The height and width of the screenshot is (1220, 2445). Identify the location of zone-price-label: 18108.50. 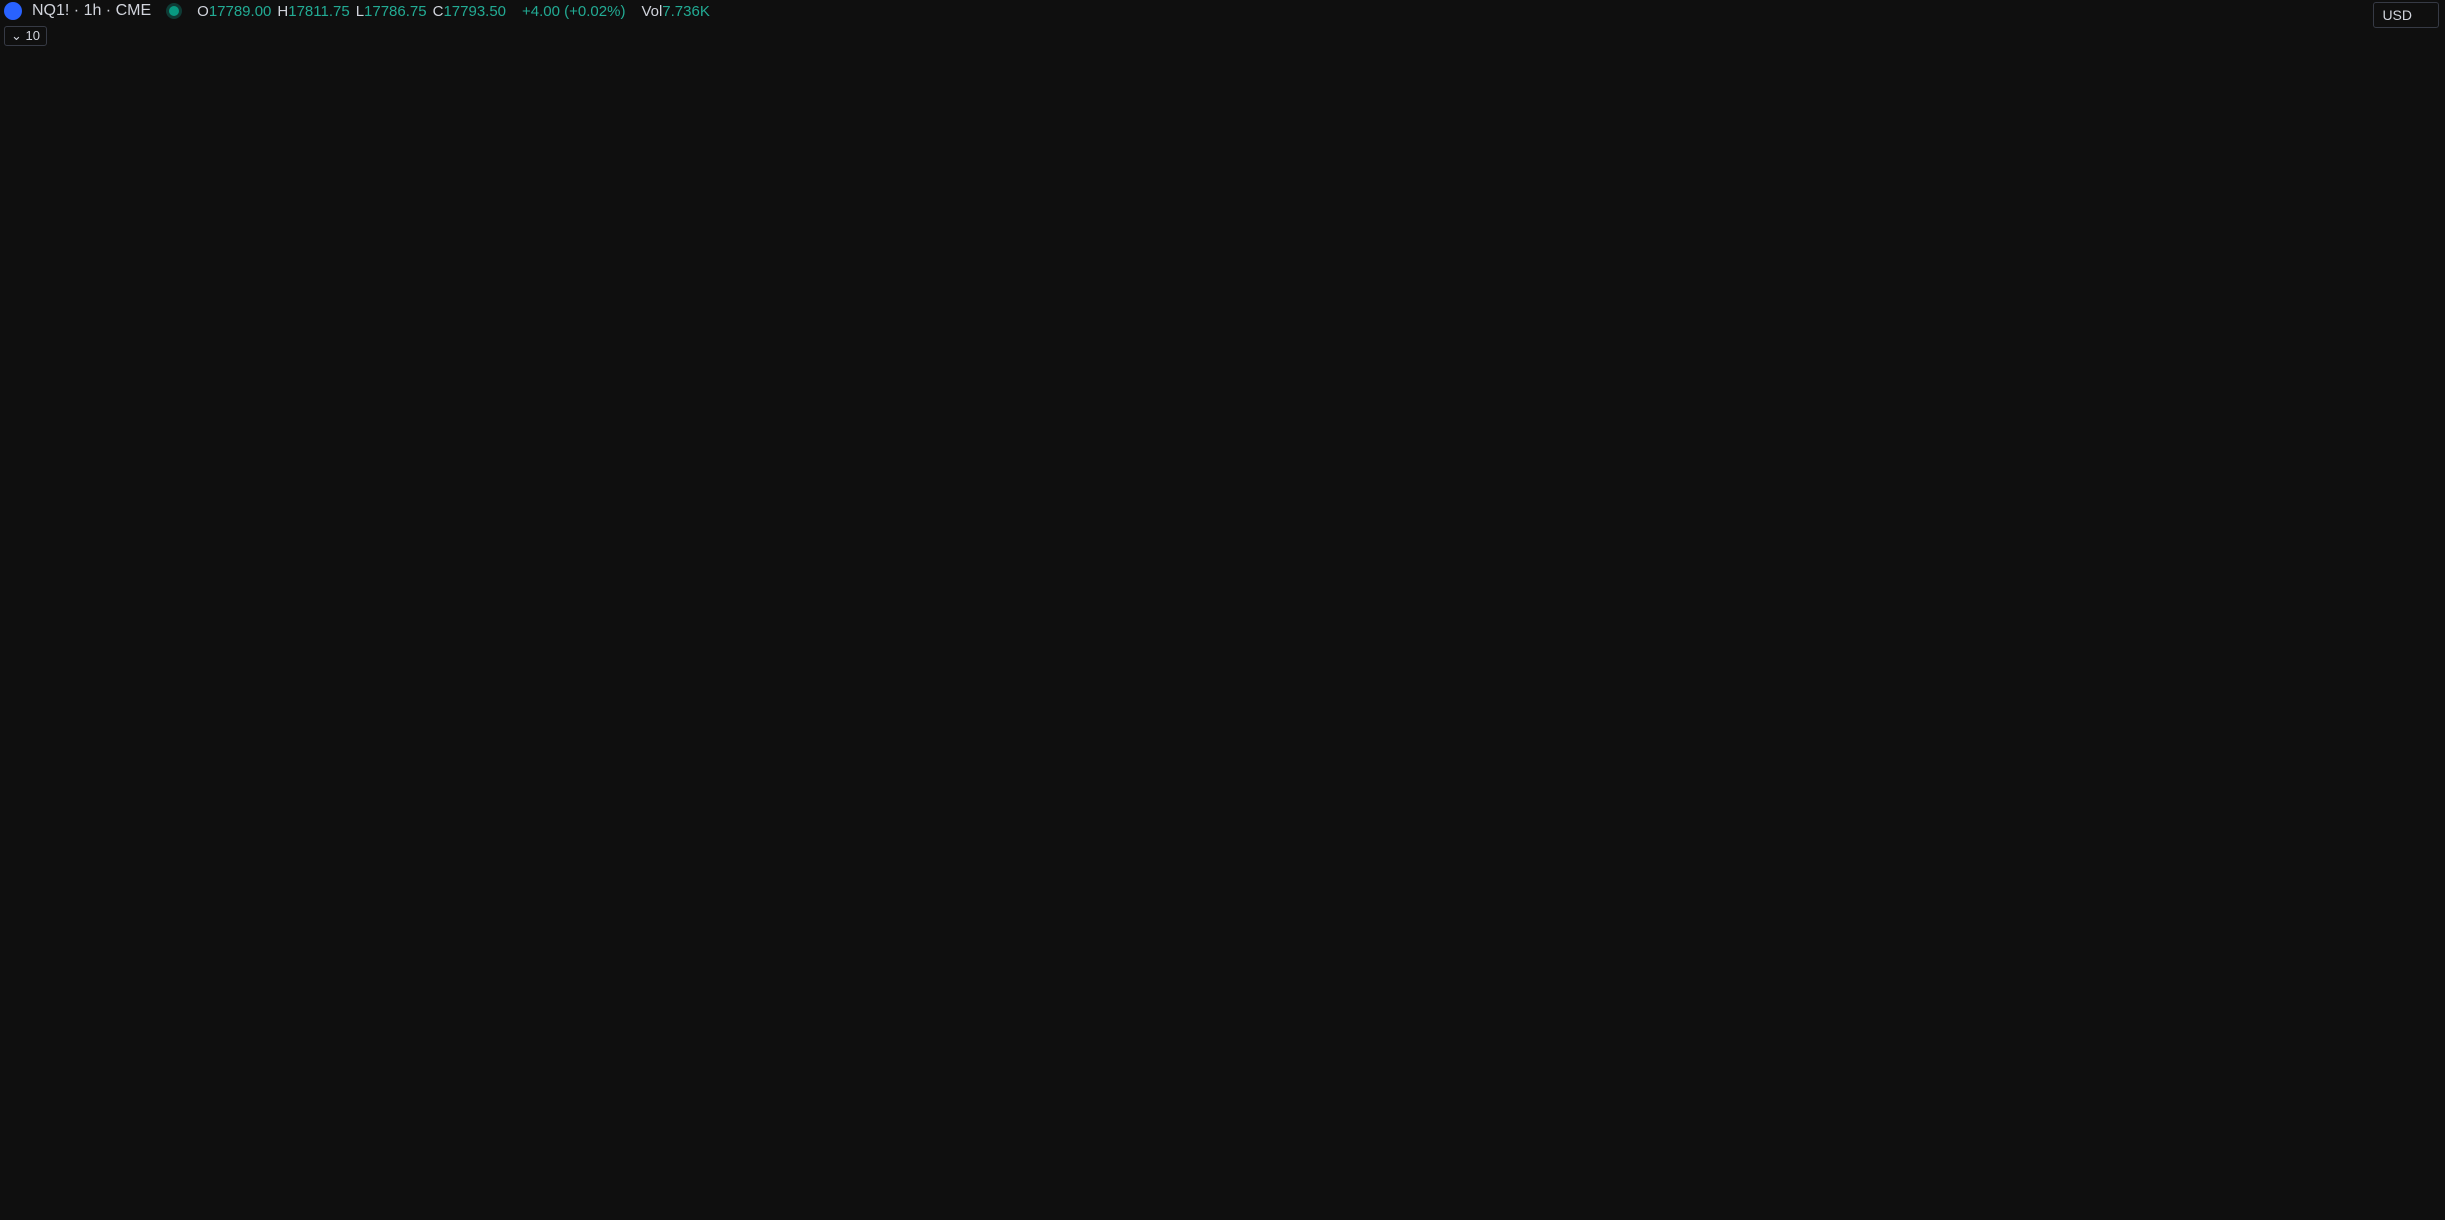
(2406, 207).